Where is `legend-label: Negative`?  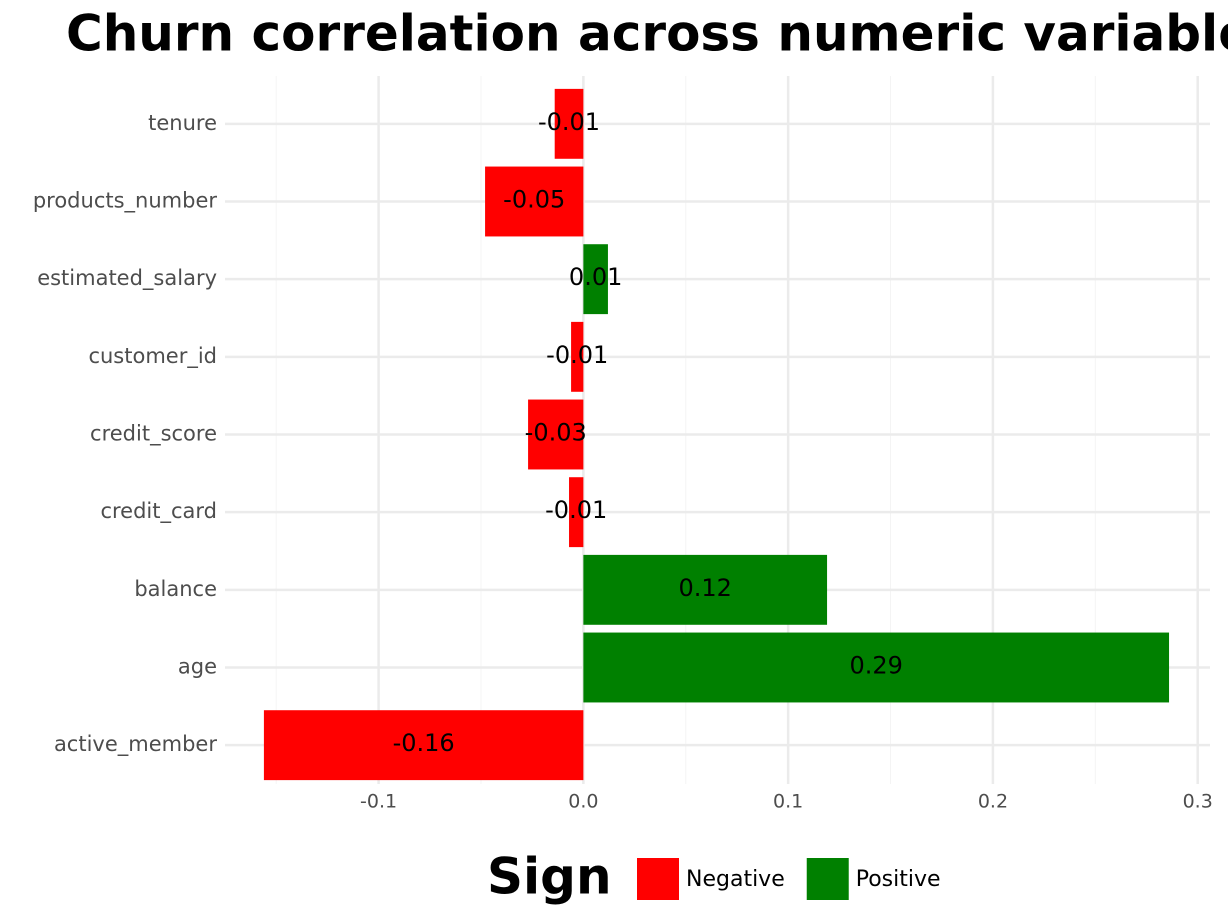
legend-label: Negative is located at coordinates (735, 879).